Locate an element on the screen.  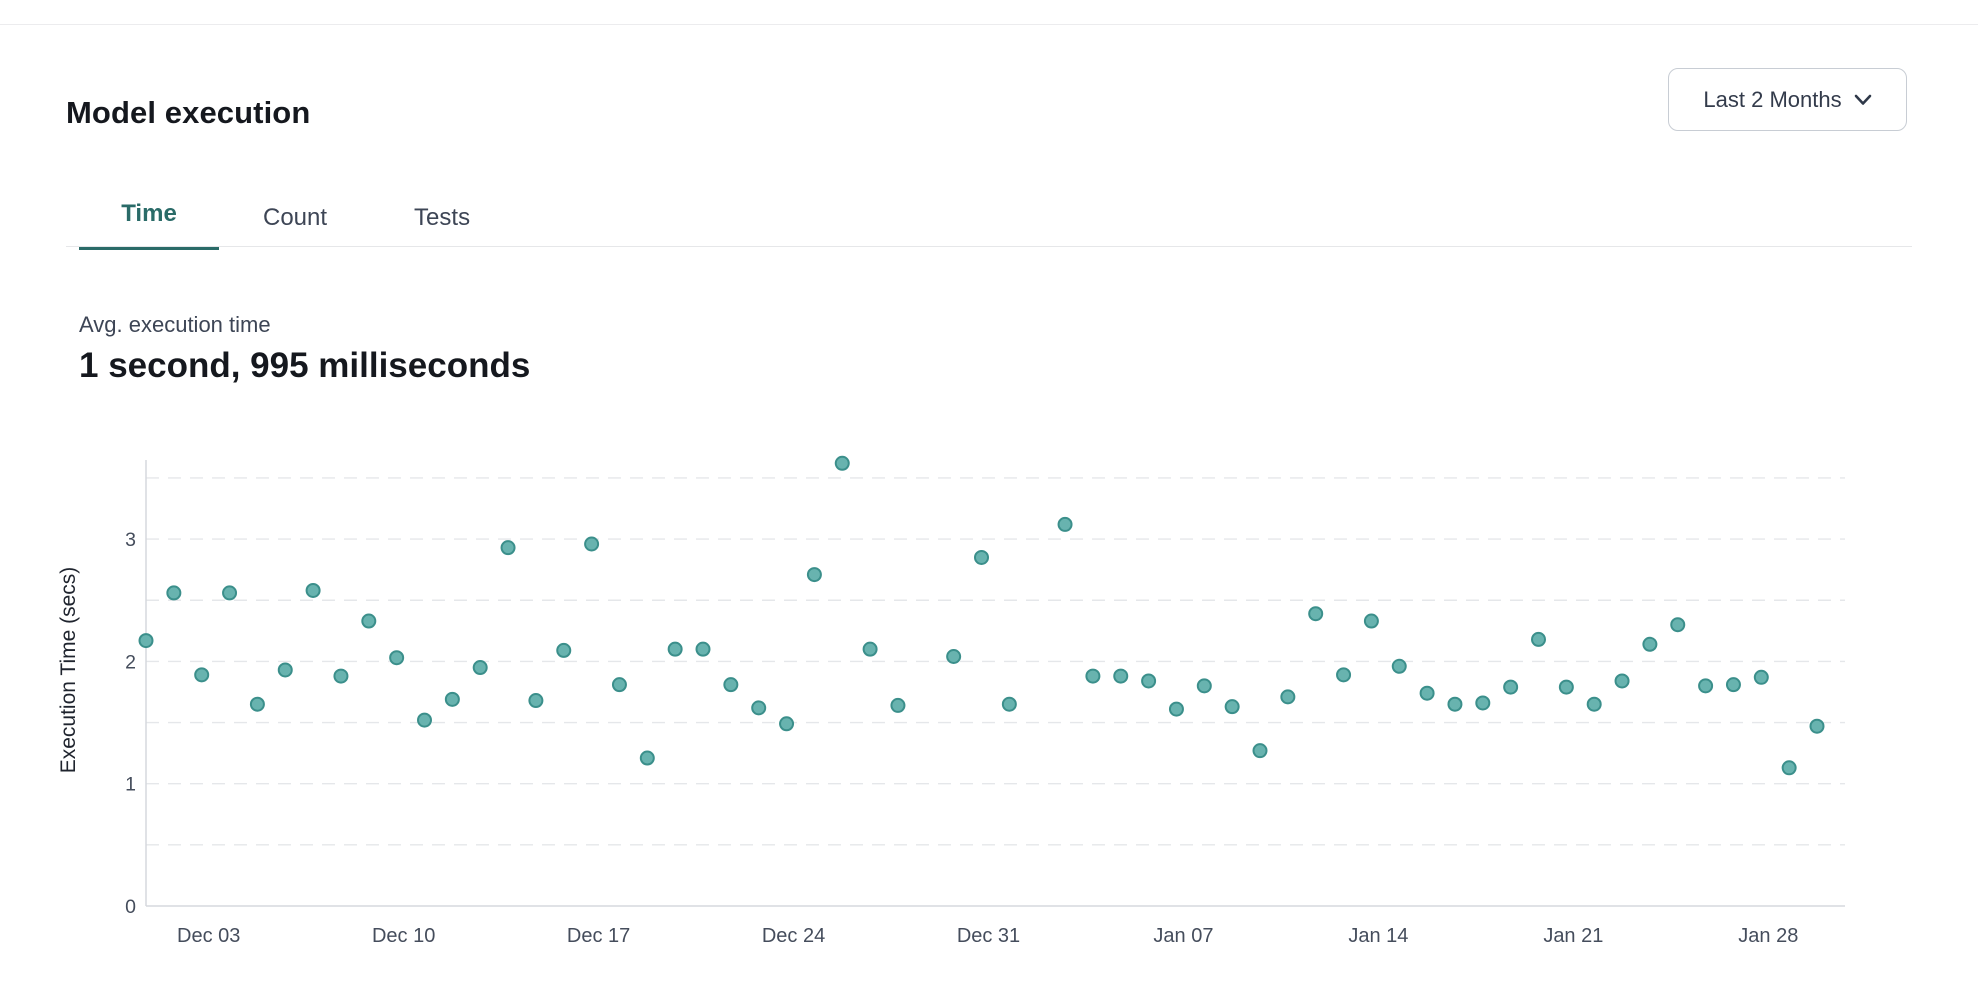
x-tick-label: Dec 24 is located at coordinates (793, 936).